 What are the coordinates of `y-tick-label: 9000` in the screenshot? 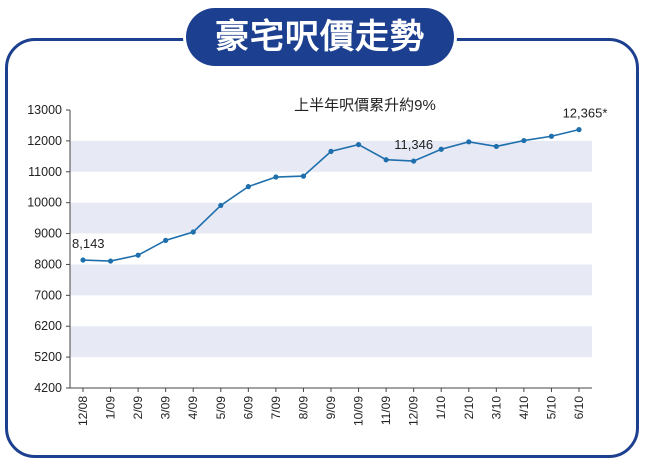 It's located at (48, 234).